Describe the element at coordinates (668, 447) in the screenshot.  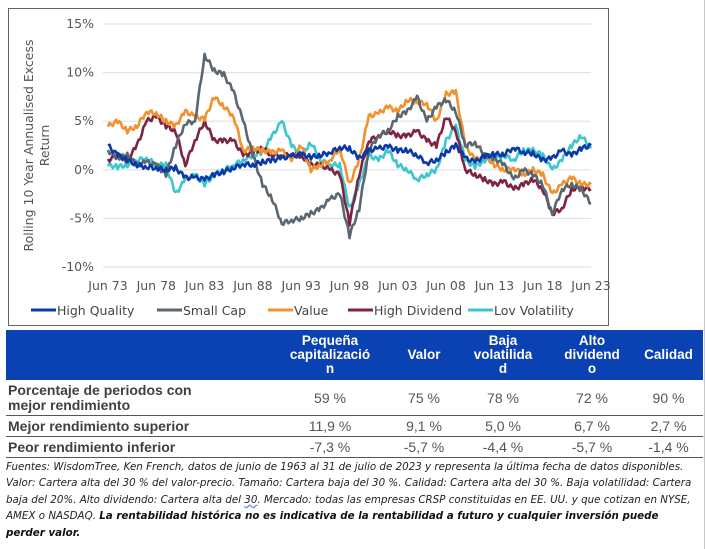
I see `cell-value: -1,4 %` at that location.